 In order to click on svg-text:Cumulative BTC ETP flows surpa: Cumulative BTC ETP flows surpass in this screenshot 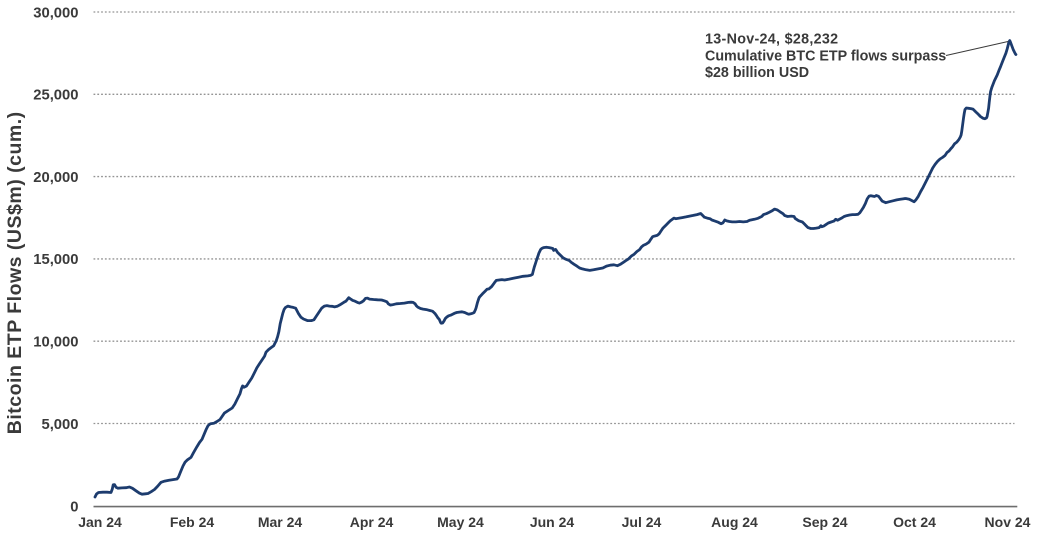, I will do `click(825, 56)`.